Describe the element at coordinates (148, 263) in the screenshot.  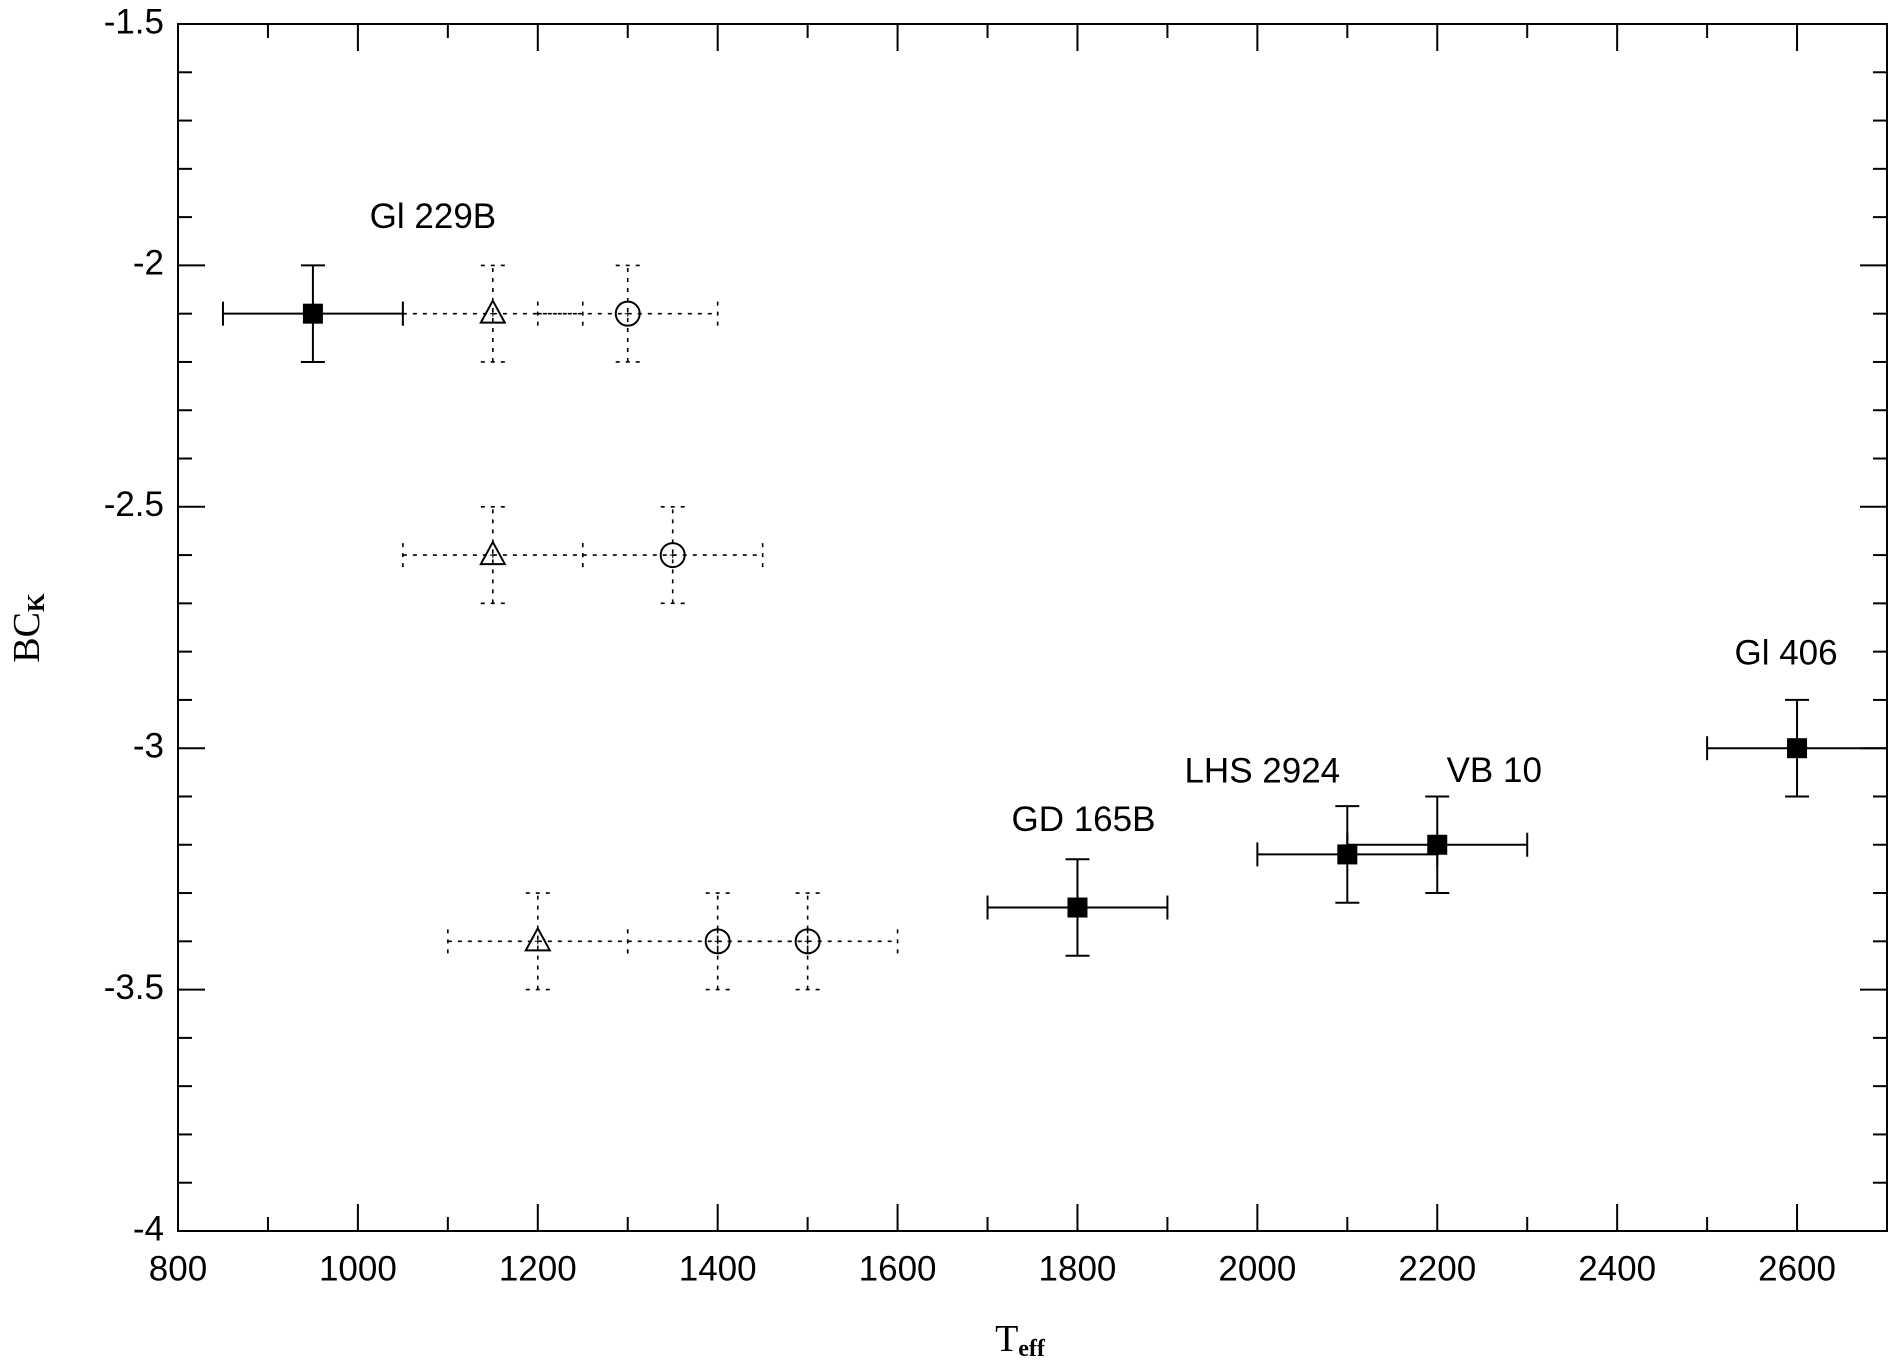
I see `y-tick-label: -2` at that location.